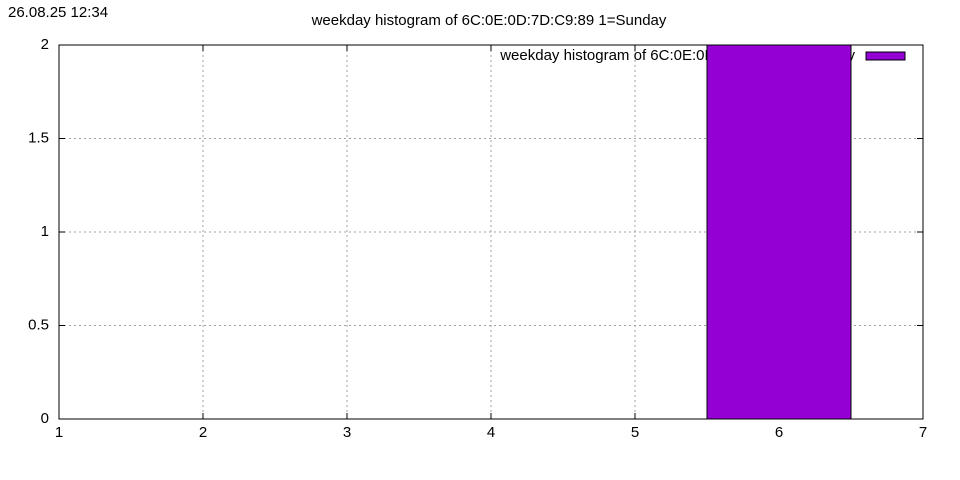 This screenshot has height=480, width=960. Describe the element at coordinates (58, 12) in the screenshot. I see `timestamp: 26.08.25 12:34` at that location.